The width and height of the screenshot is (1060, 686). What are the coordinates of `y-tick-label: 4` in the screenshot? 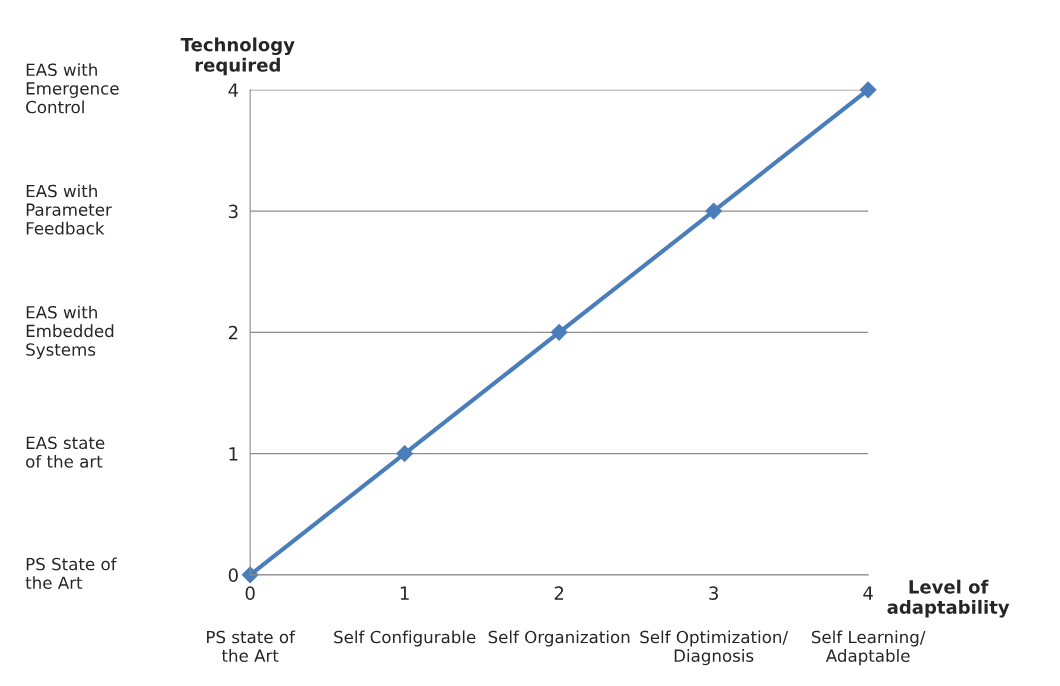 It's located at (233, 90).